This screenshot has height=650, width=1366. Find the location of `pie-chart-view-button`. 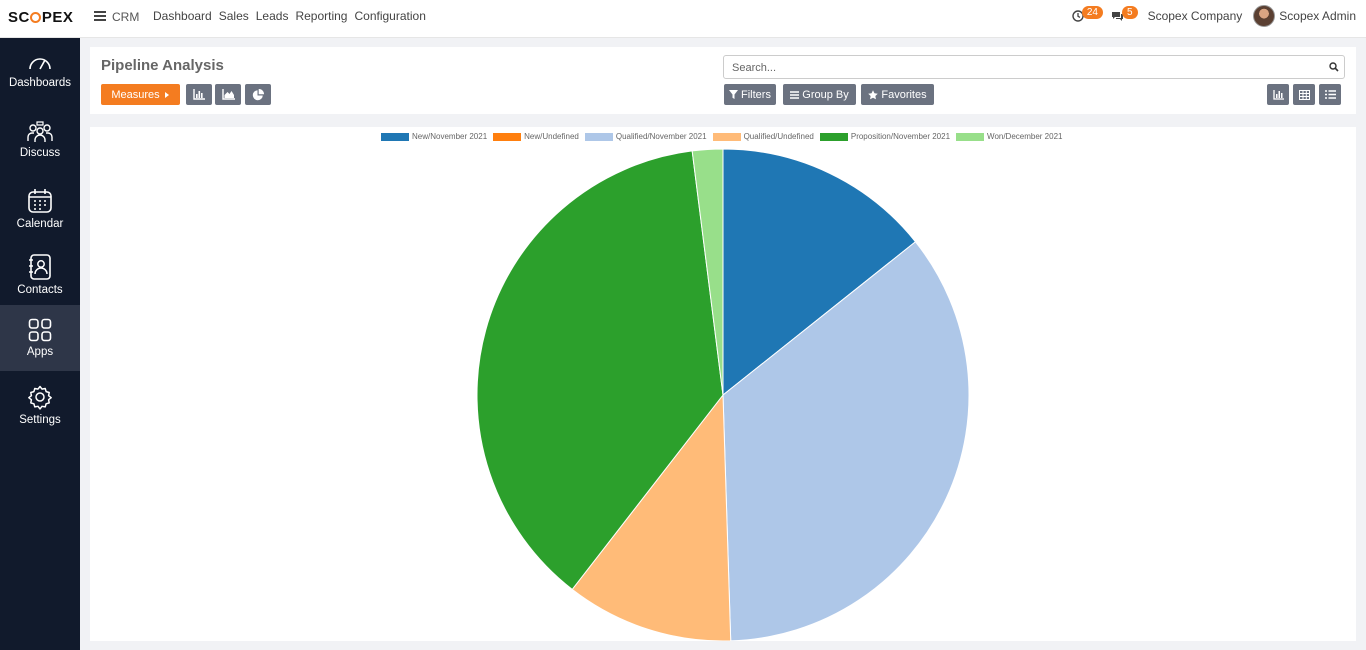

pie-chart-view-button is located at coordinates (258, 94).